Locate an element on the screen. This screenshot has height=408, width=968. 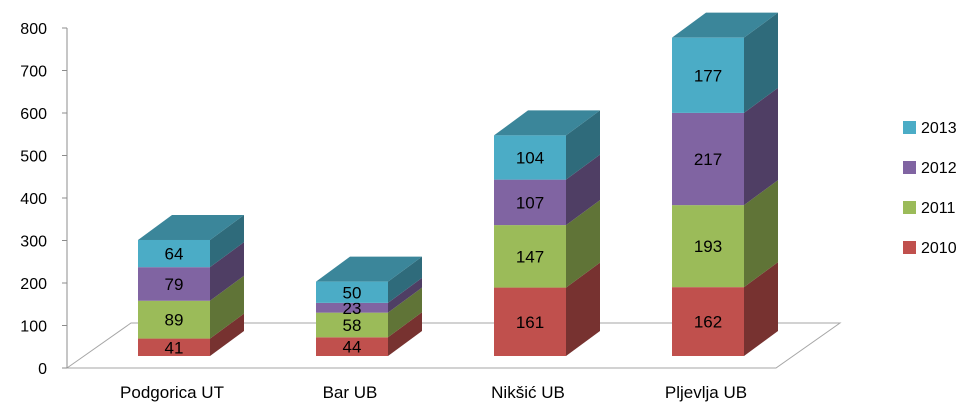
legend-label: 2012 is located at coordinates (939, 168).